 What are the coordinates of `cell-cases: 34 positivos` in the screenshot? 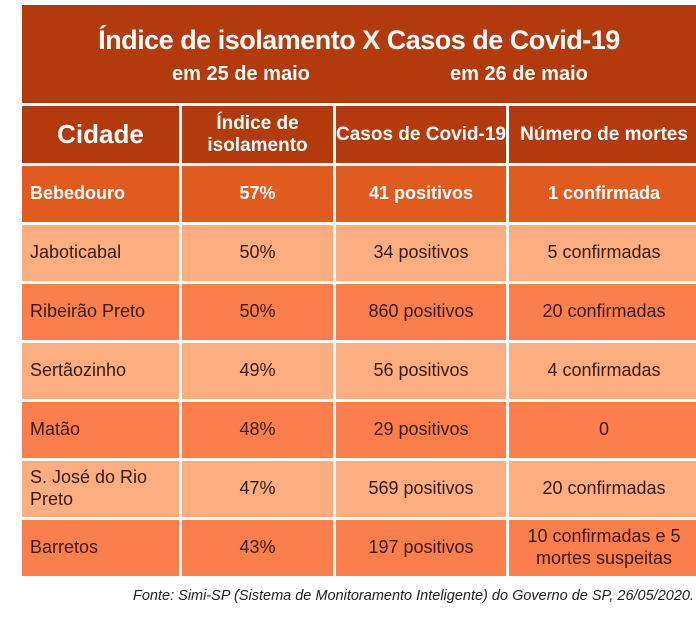 It's located at (421, 253).